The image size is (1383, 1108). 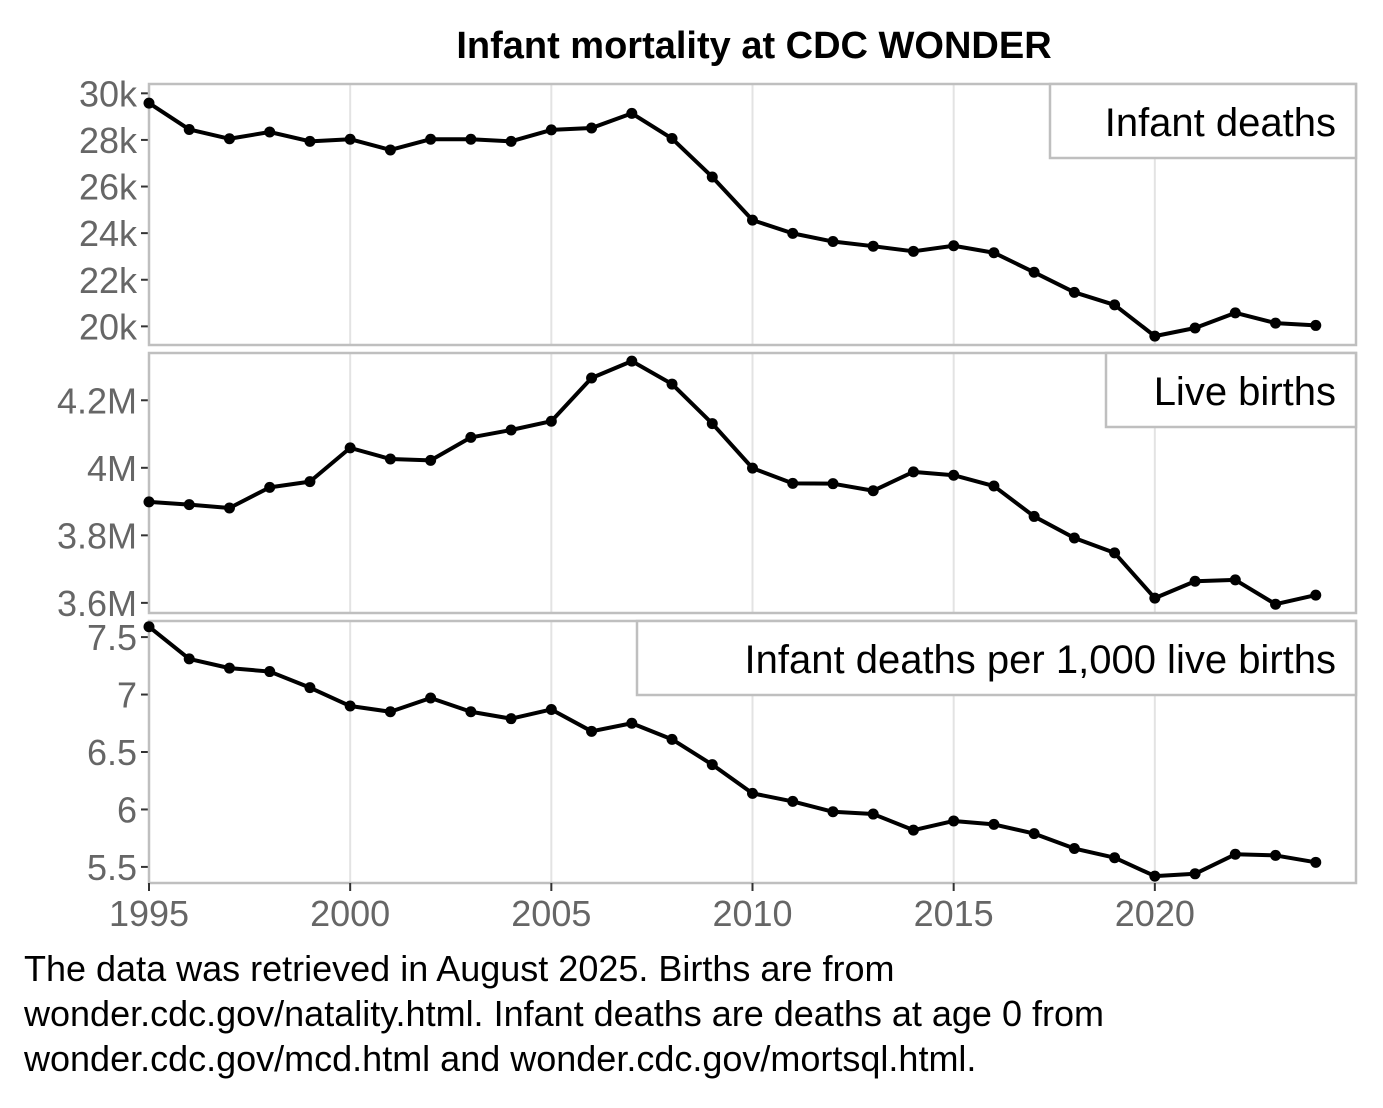 I want to click on x-tick-label: 1995, so click(x=149, y=913).